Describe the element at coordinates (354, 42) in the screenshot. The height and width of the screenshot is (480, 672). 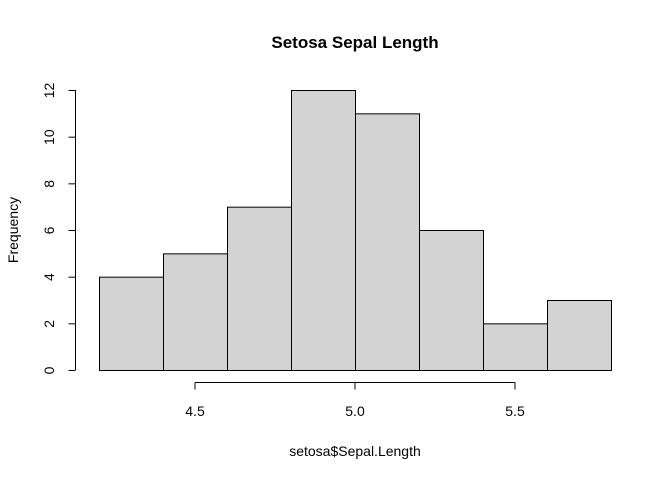
I see `chart-title: Setosa Sepal Length` at that location.